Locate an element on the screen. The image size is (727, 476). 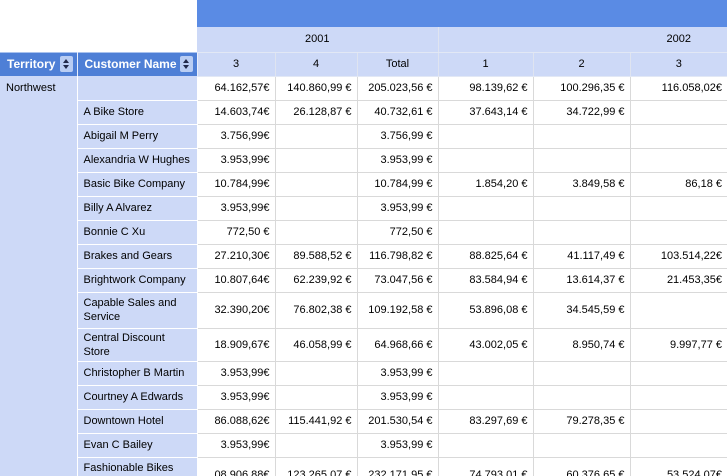
value-cell: 26.128,87 € is located at coordinates (316, 112).